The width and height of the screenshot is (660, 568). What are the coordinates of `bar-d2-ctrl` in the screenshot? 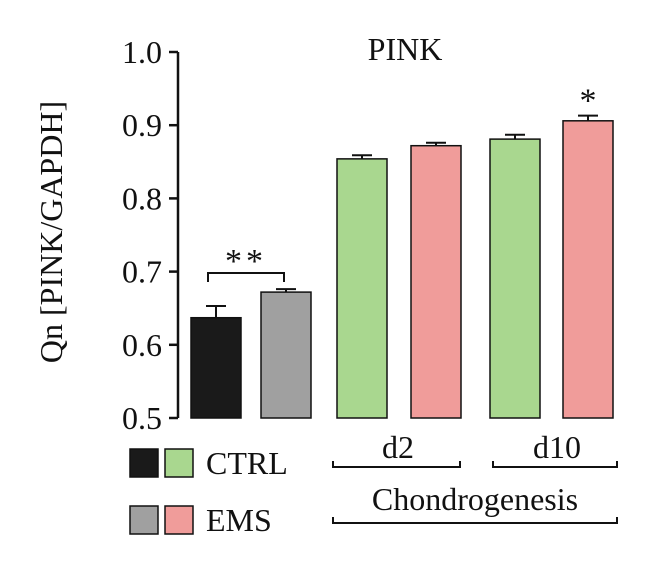 It's located at (362, 288).